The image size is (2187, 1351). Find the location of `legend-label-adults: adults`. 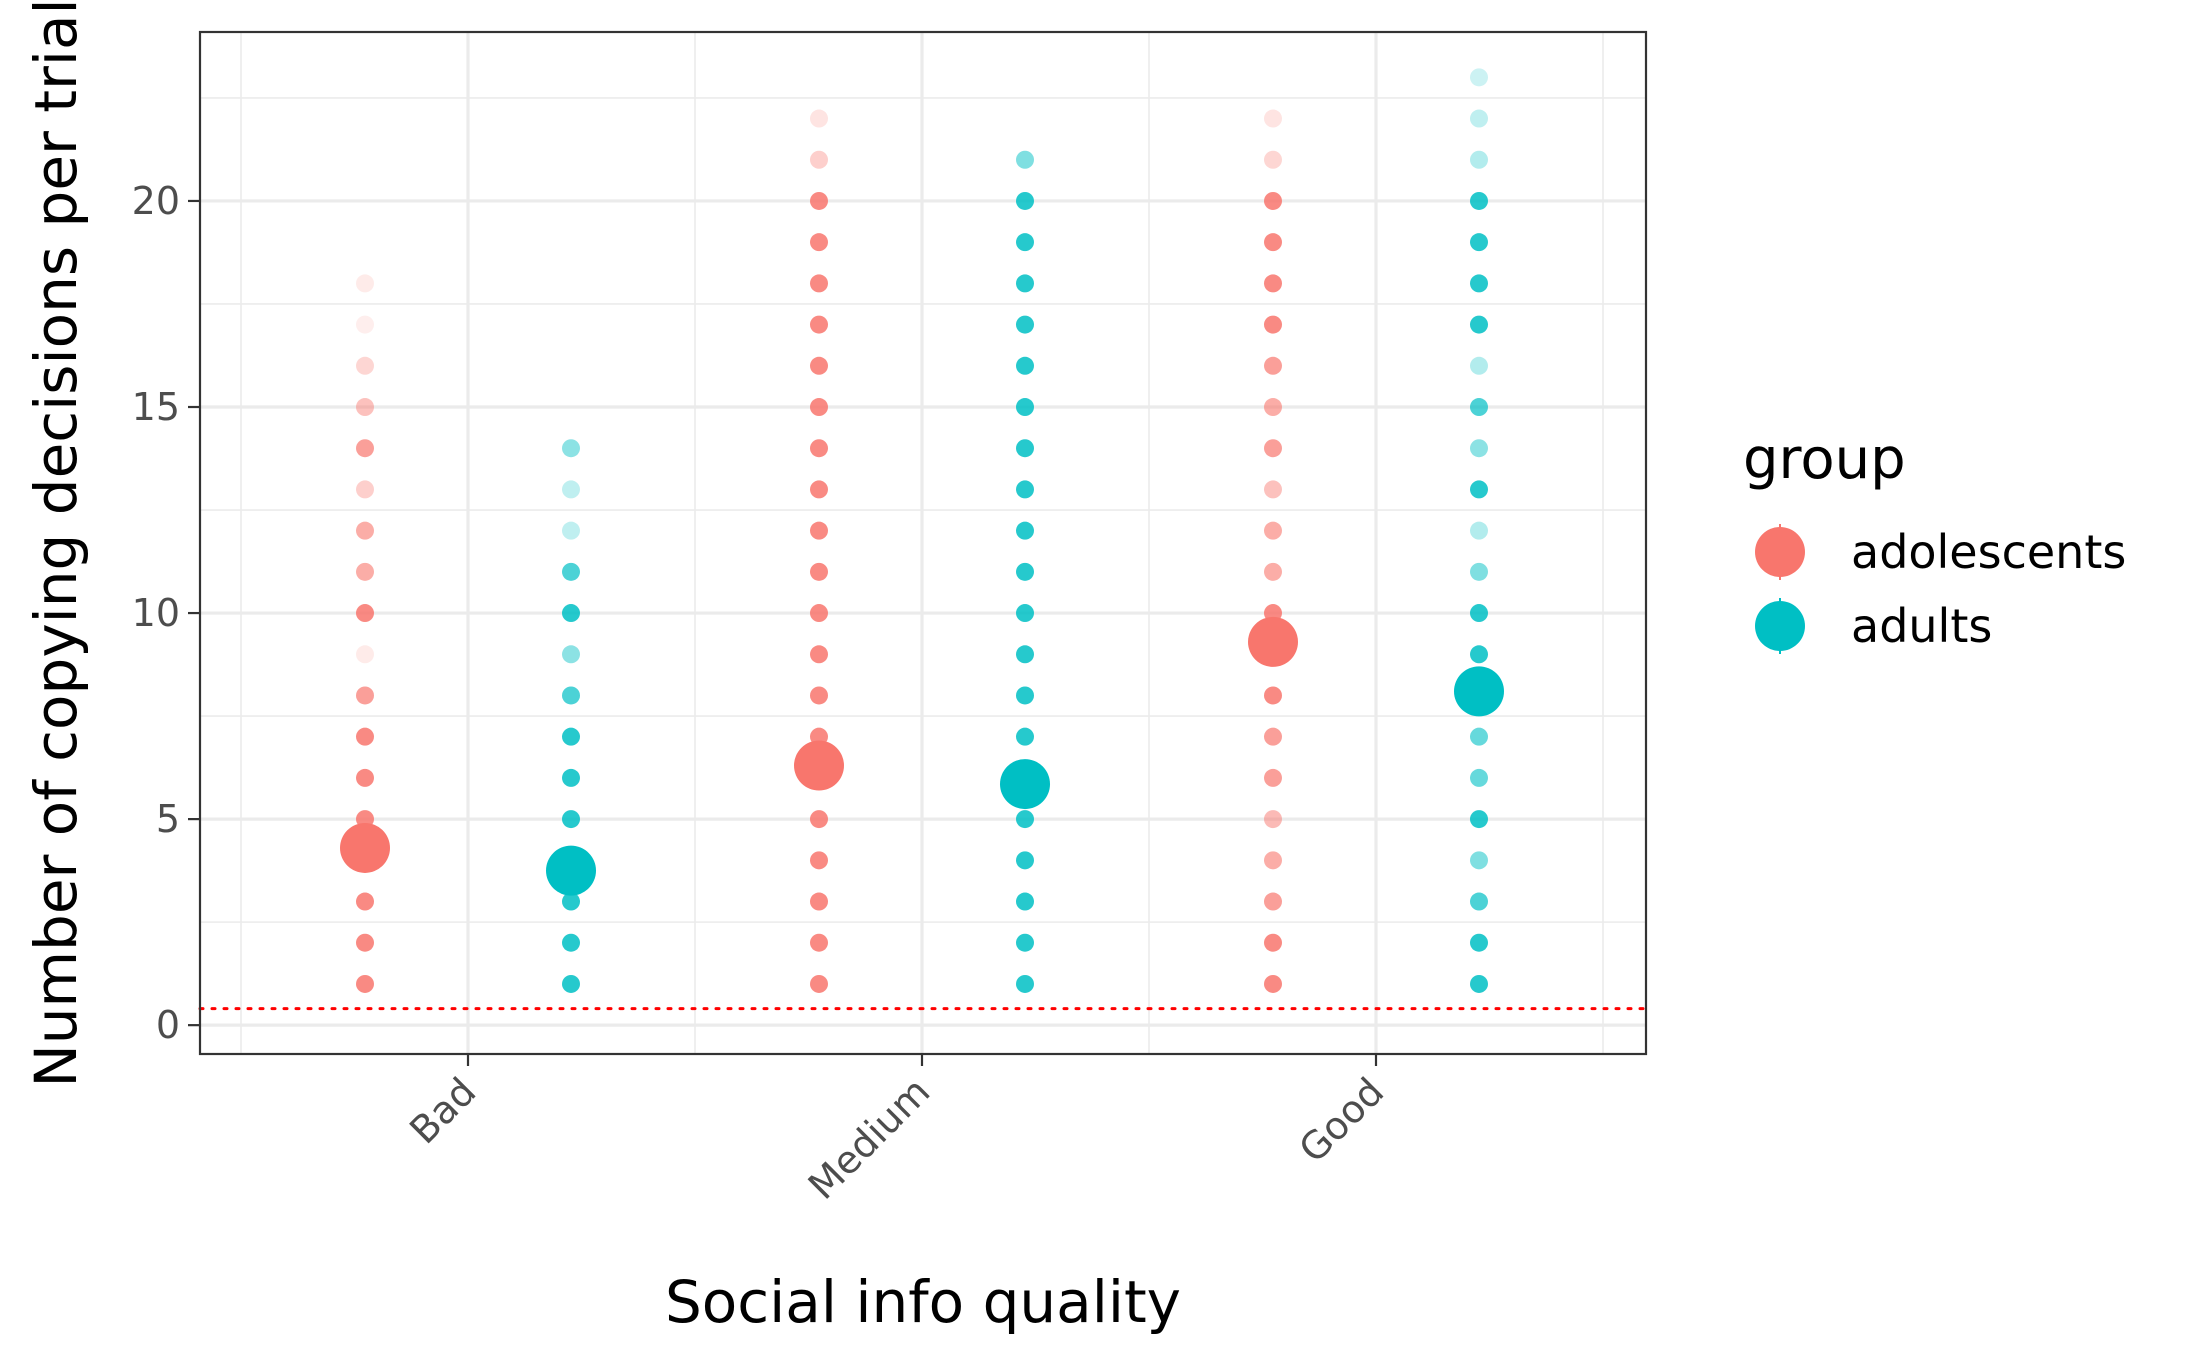

legend-label-adults: adults is located at coordinates (1921, 626).